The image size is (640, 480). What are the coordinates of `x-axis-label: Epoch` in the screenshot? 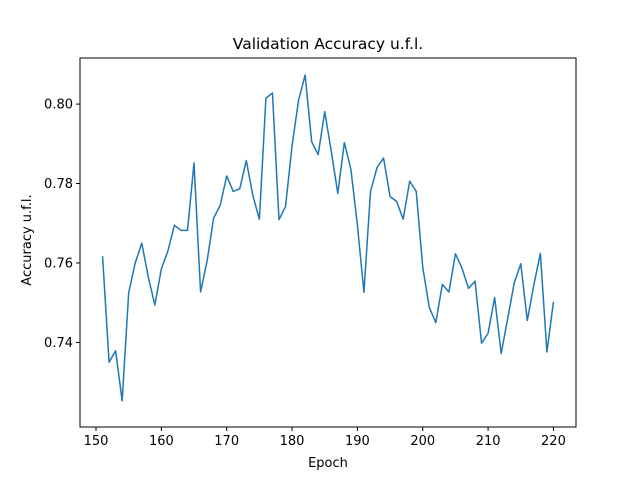 It's located at (328, 463).